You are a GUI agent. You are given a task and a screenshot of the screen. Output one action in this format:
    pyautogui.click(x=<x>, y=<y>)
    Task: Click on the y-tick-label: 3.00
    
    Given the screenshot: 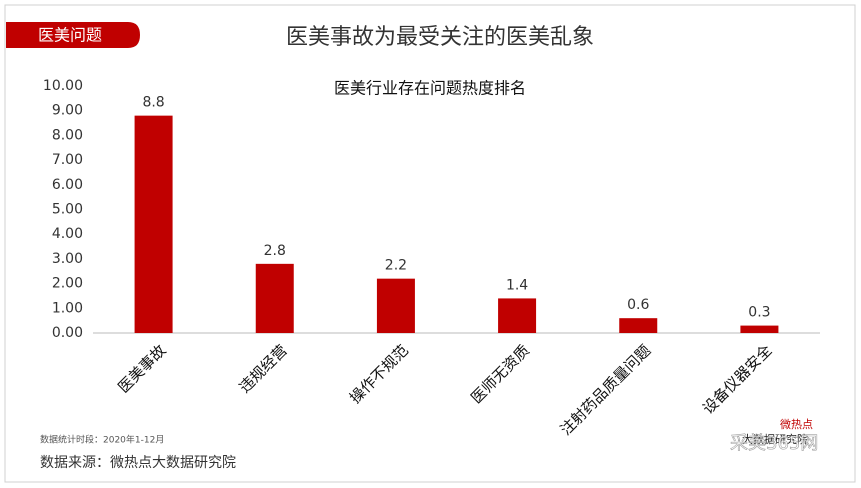 What is the action you would take?
    pyautogui.click(x=67, y=259)
    